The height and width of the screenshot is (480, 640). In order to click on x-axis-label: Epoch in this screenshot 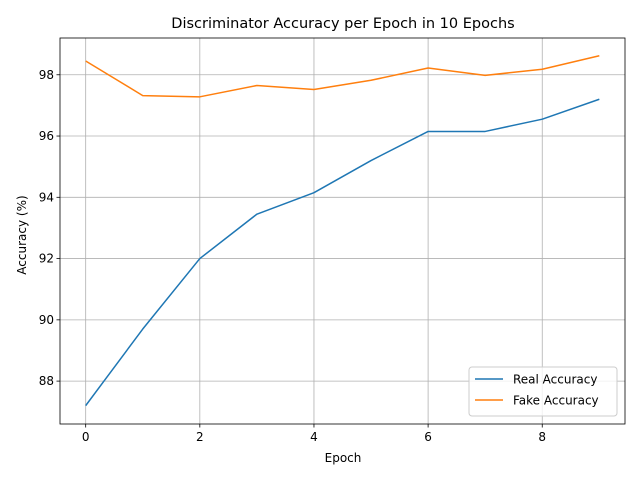, I will do `click(343, 458)`.